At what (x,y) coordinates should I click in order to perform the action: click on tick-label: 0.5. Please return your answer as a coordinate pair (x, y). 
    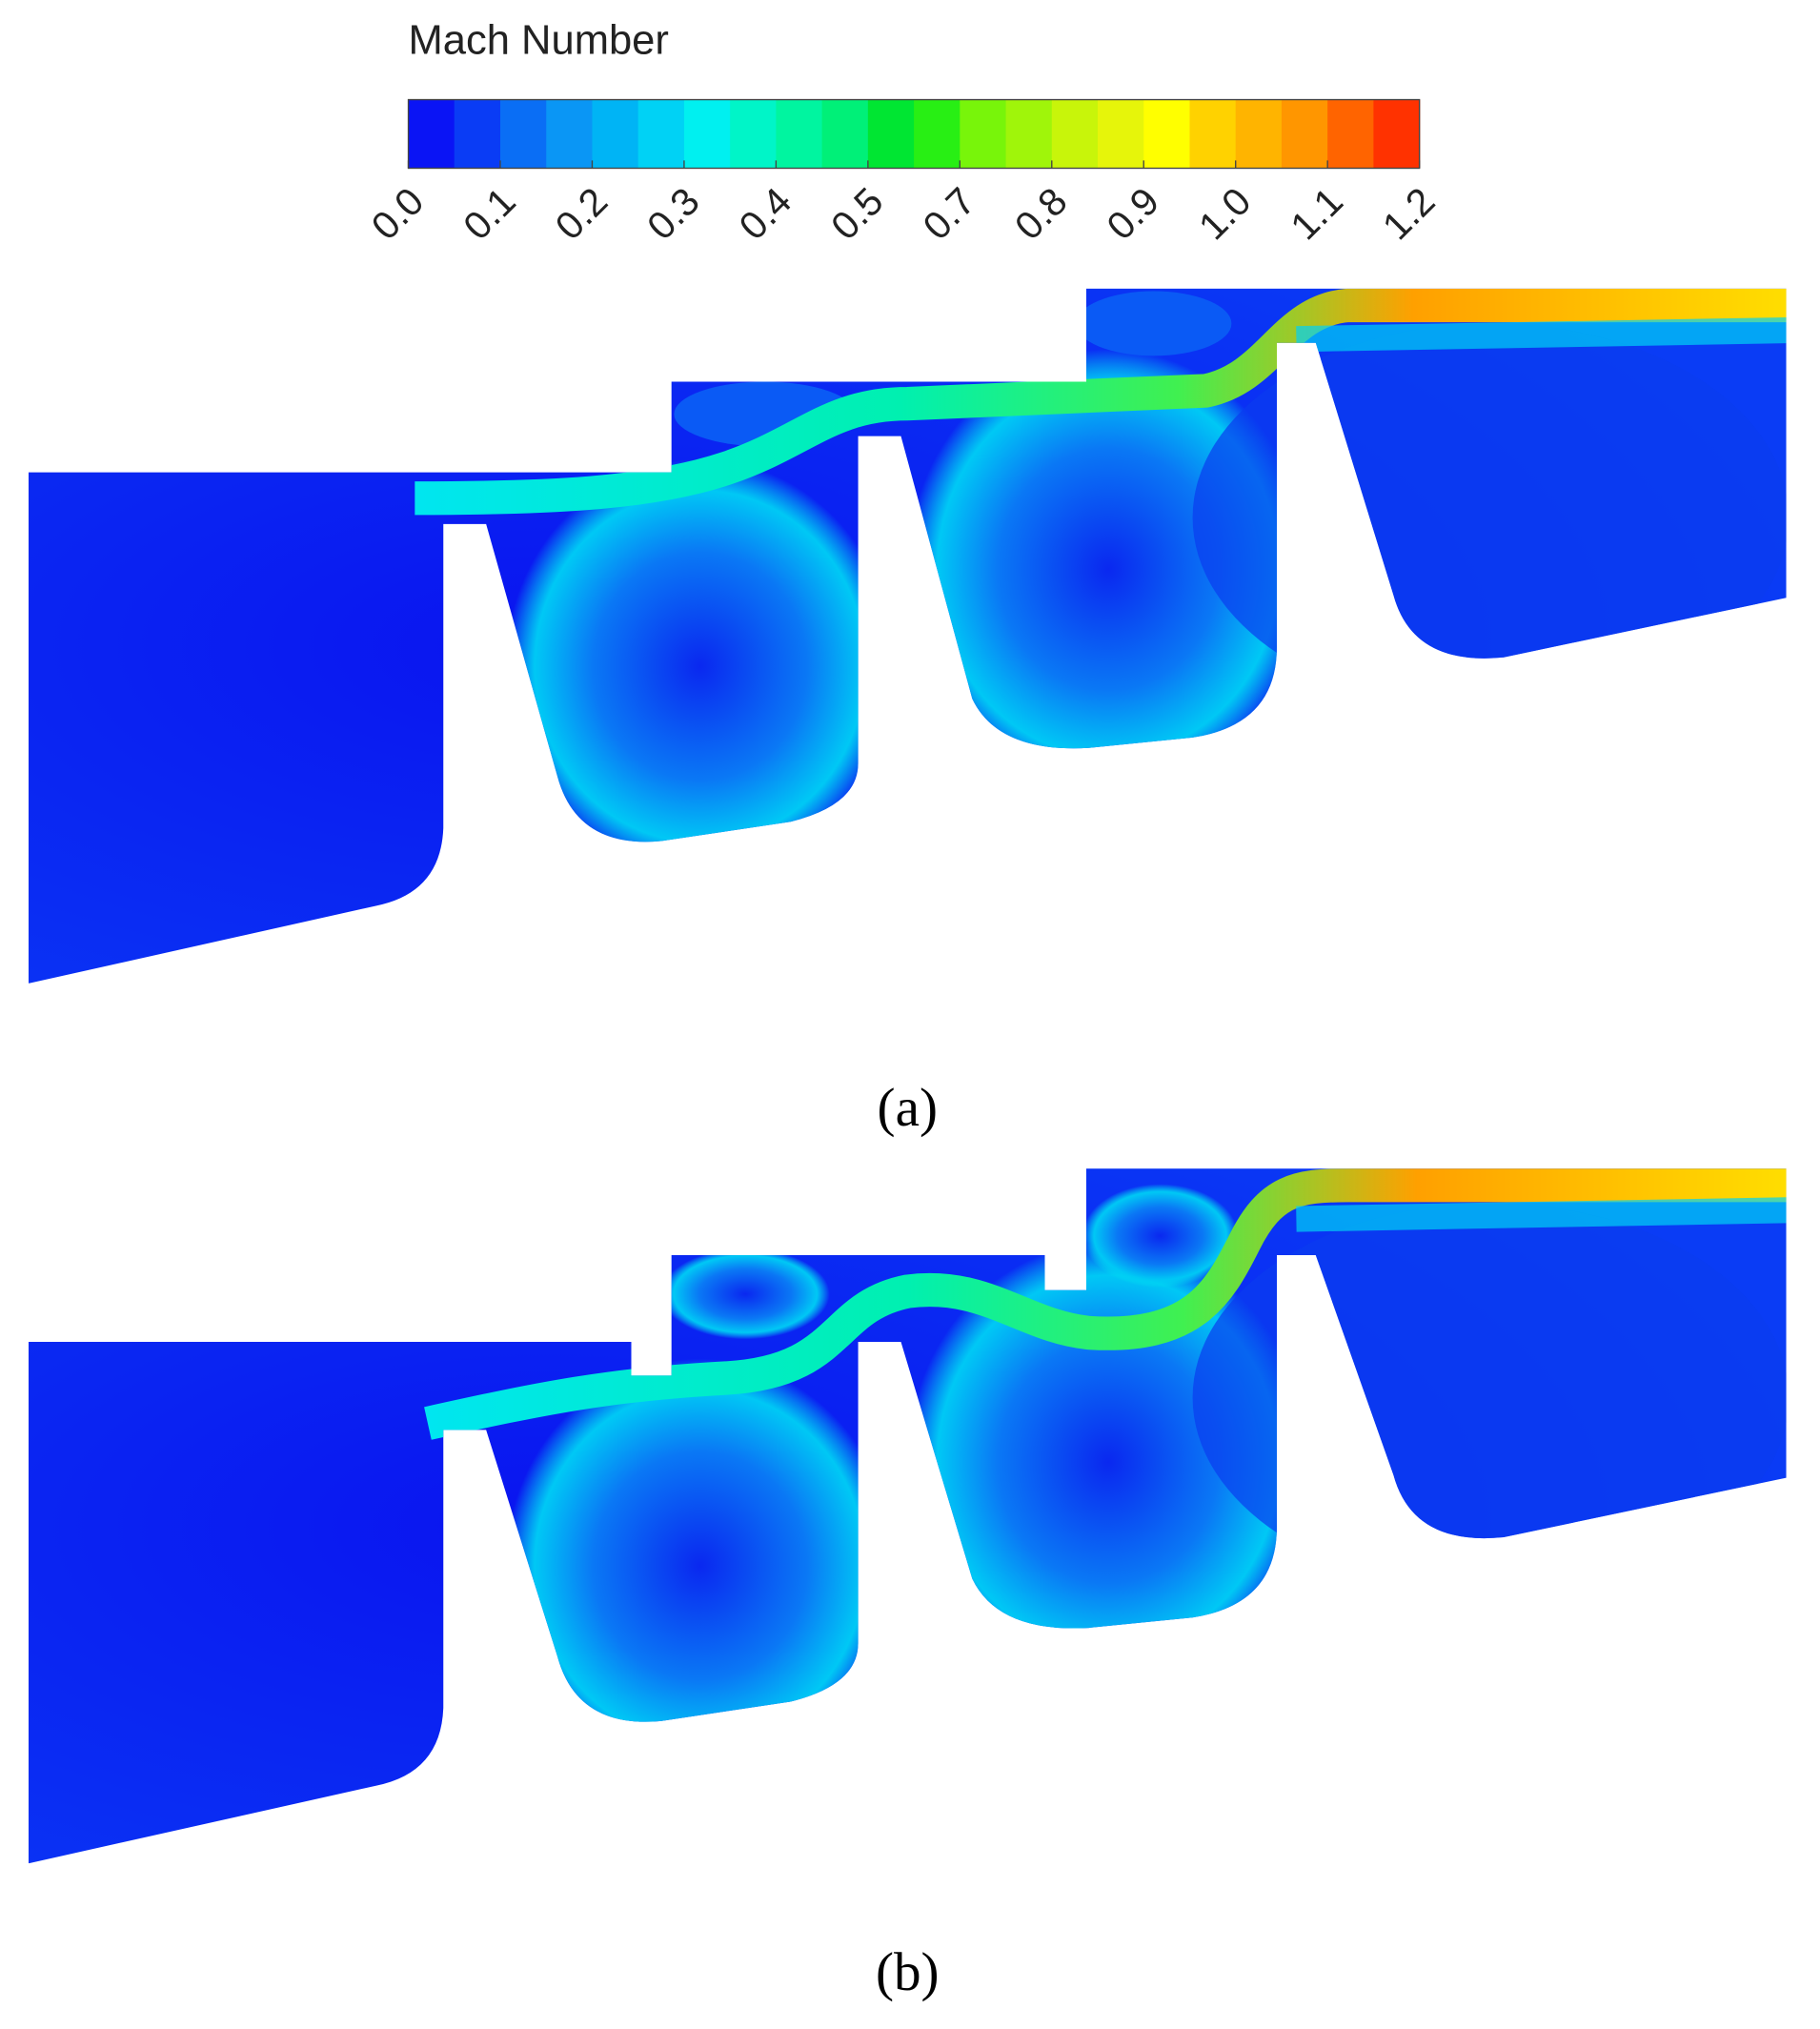
    Looking at the image, I should click on (857, 214).